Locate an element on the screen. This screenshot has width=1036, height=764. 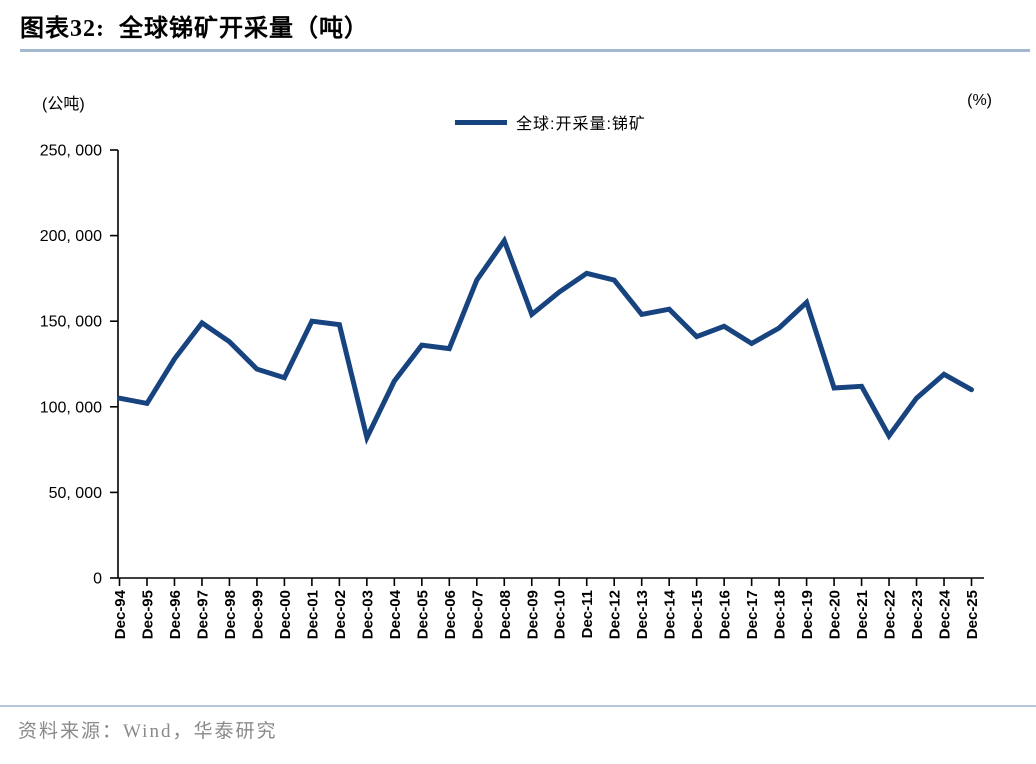
y-tick-label: 250, 000 is located at coordinates (71, 151).